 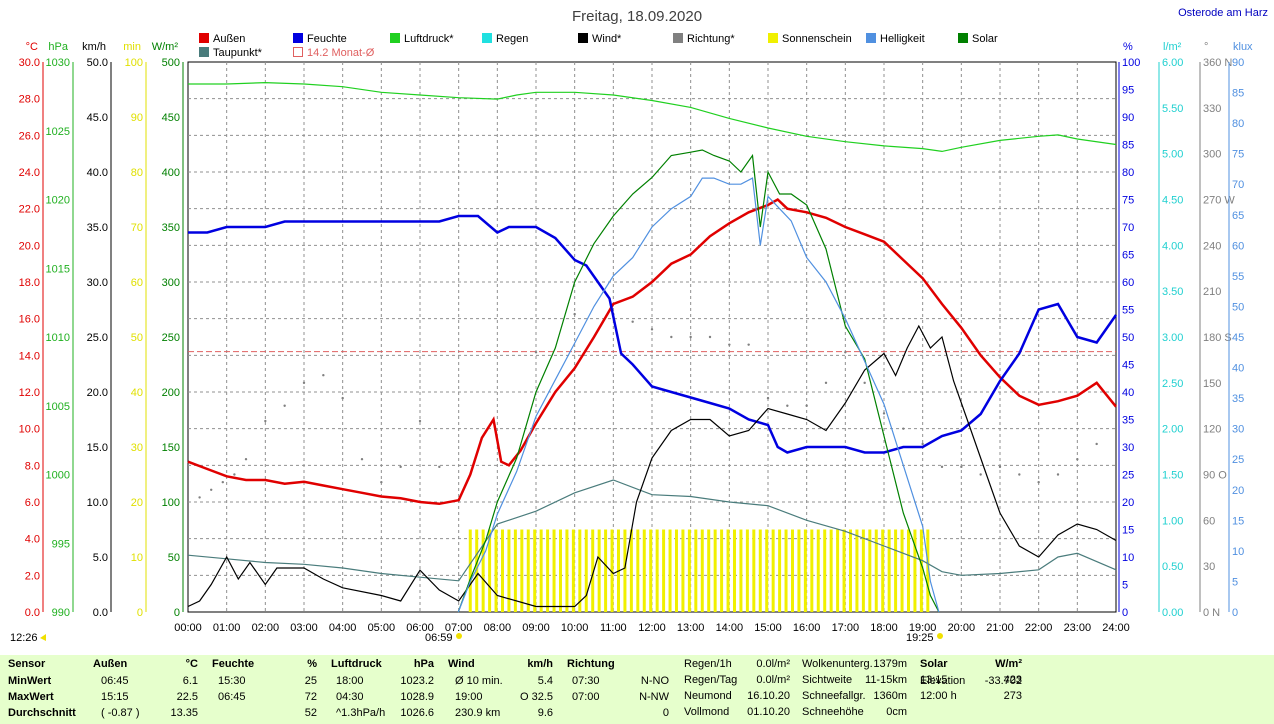 I want to click on stats-wind-value: 5.4, so click(x=545, y=681).